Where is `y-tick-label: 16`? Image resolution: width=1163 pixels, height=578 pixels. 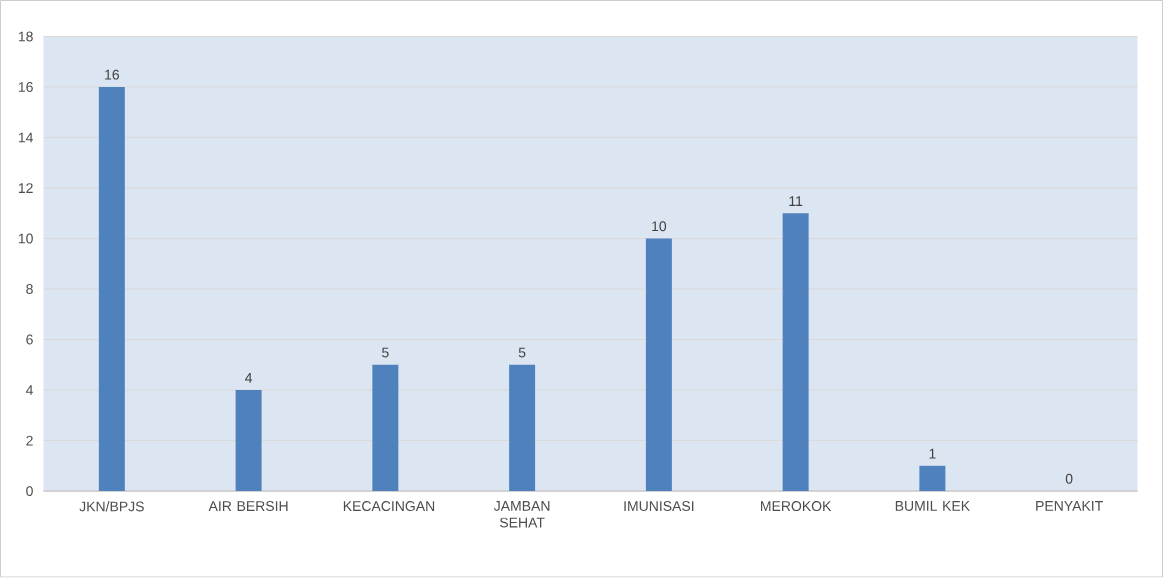
y-tick-label: 16 is located at coordinates (25, 87).